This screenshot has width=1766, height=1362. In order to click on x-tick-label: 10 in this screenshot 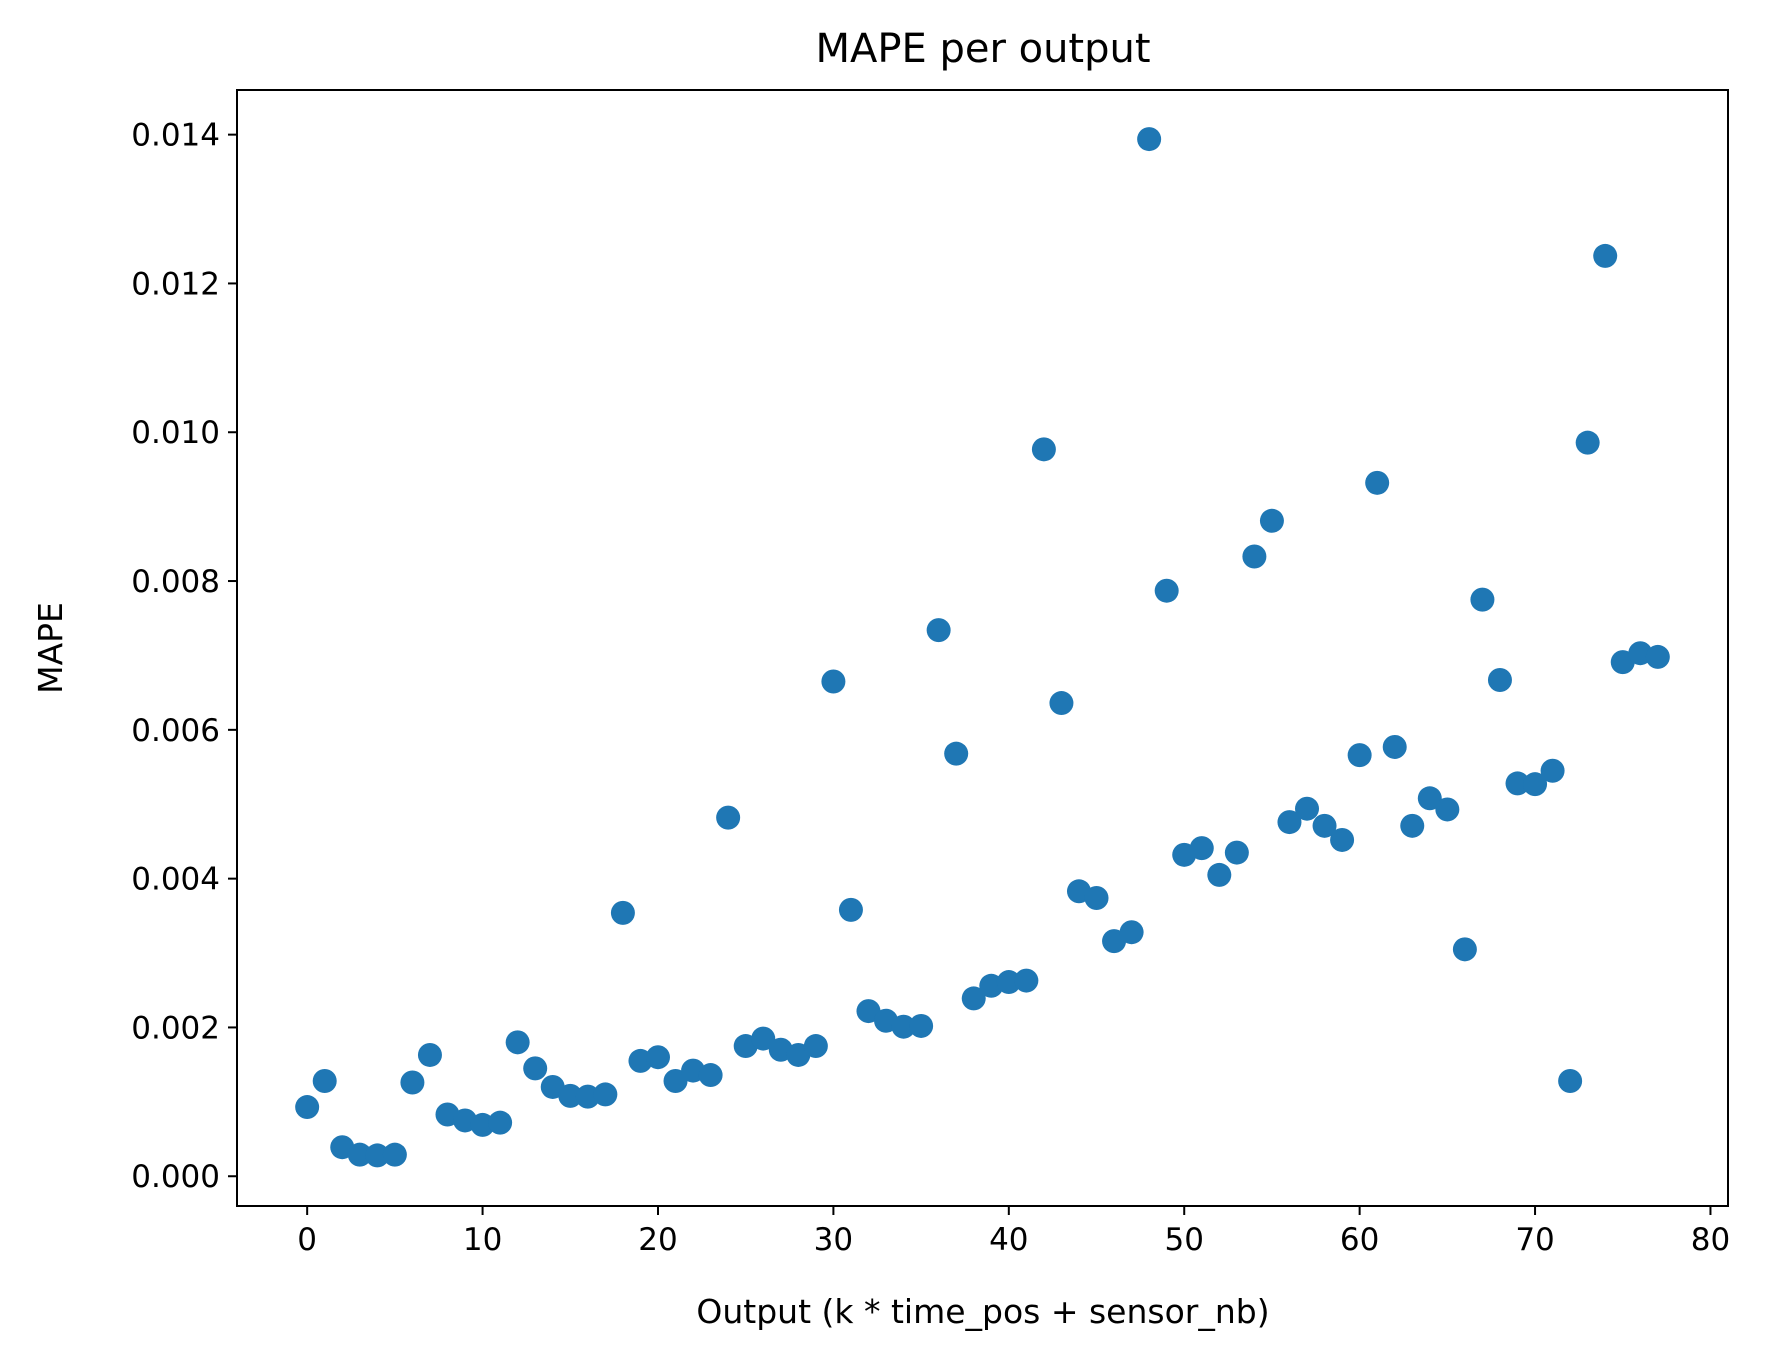, I will do `click(482, 1240)`.